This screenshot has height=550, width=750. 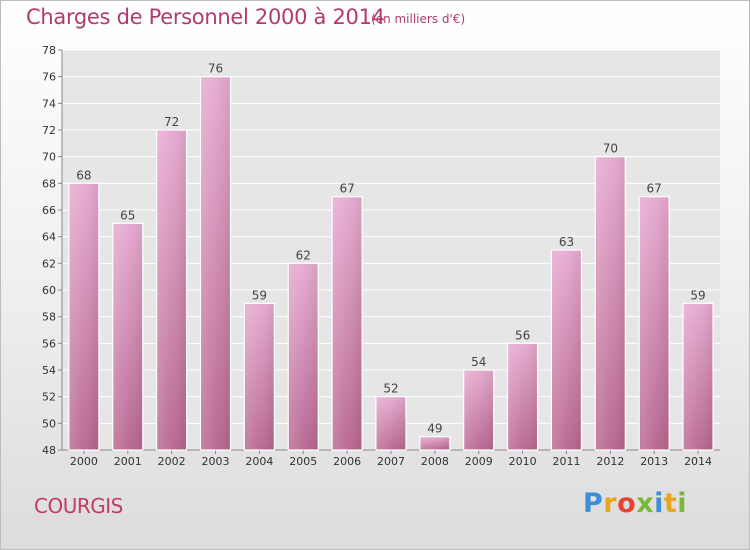 What do you see at coordinates (610, 503) in the screenshot?
I see `logo-letter: r` at bounding box center [610, 503].